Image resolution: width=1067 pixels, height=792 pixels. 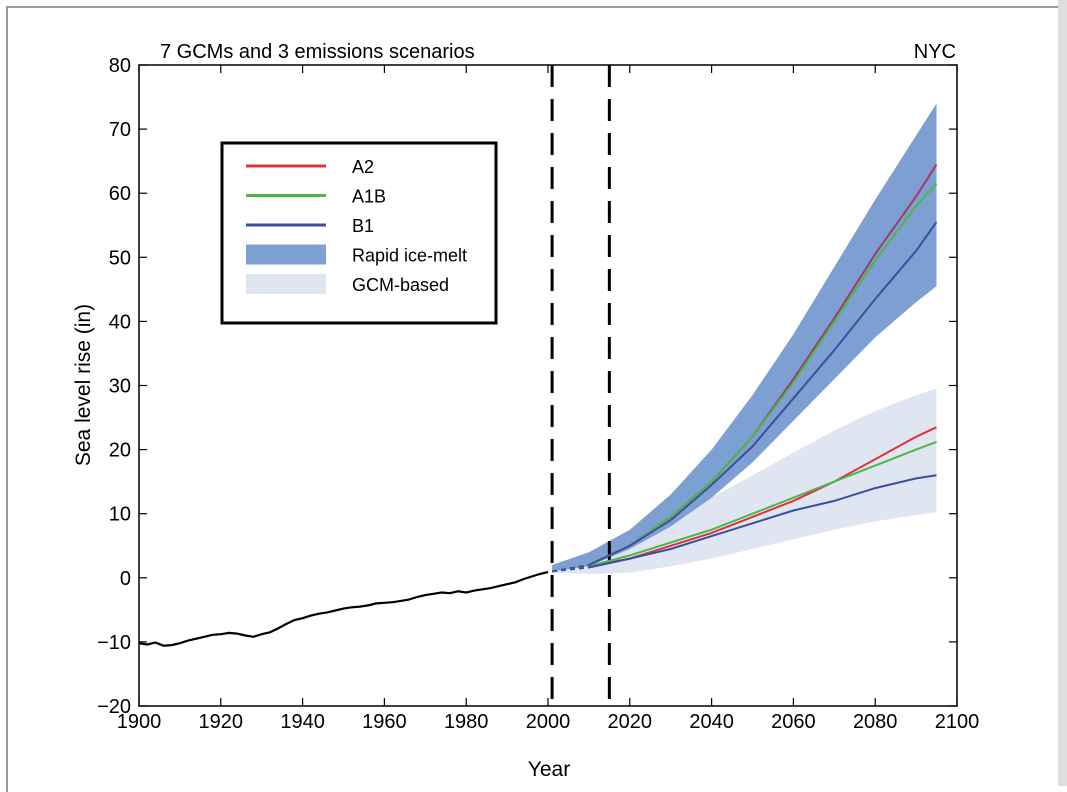 I want to click on observed-line, so click(x=344, y=608).